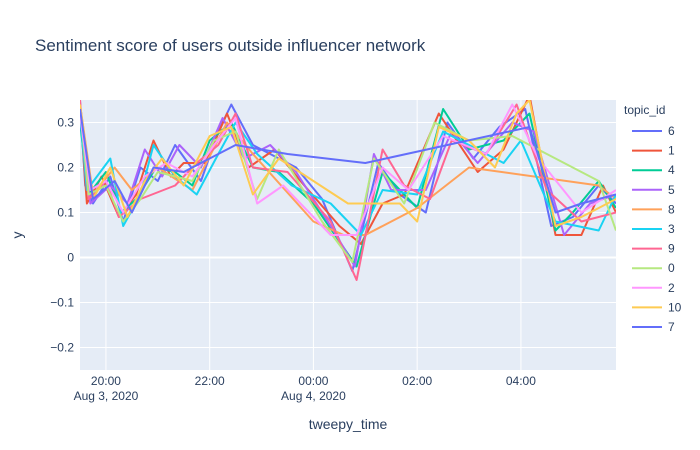  What do you see at coordinates (62, 303) in the screenshot?
I see `y-tick-label: −0.1` at bounding box center [62, 303].